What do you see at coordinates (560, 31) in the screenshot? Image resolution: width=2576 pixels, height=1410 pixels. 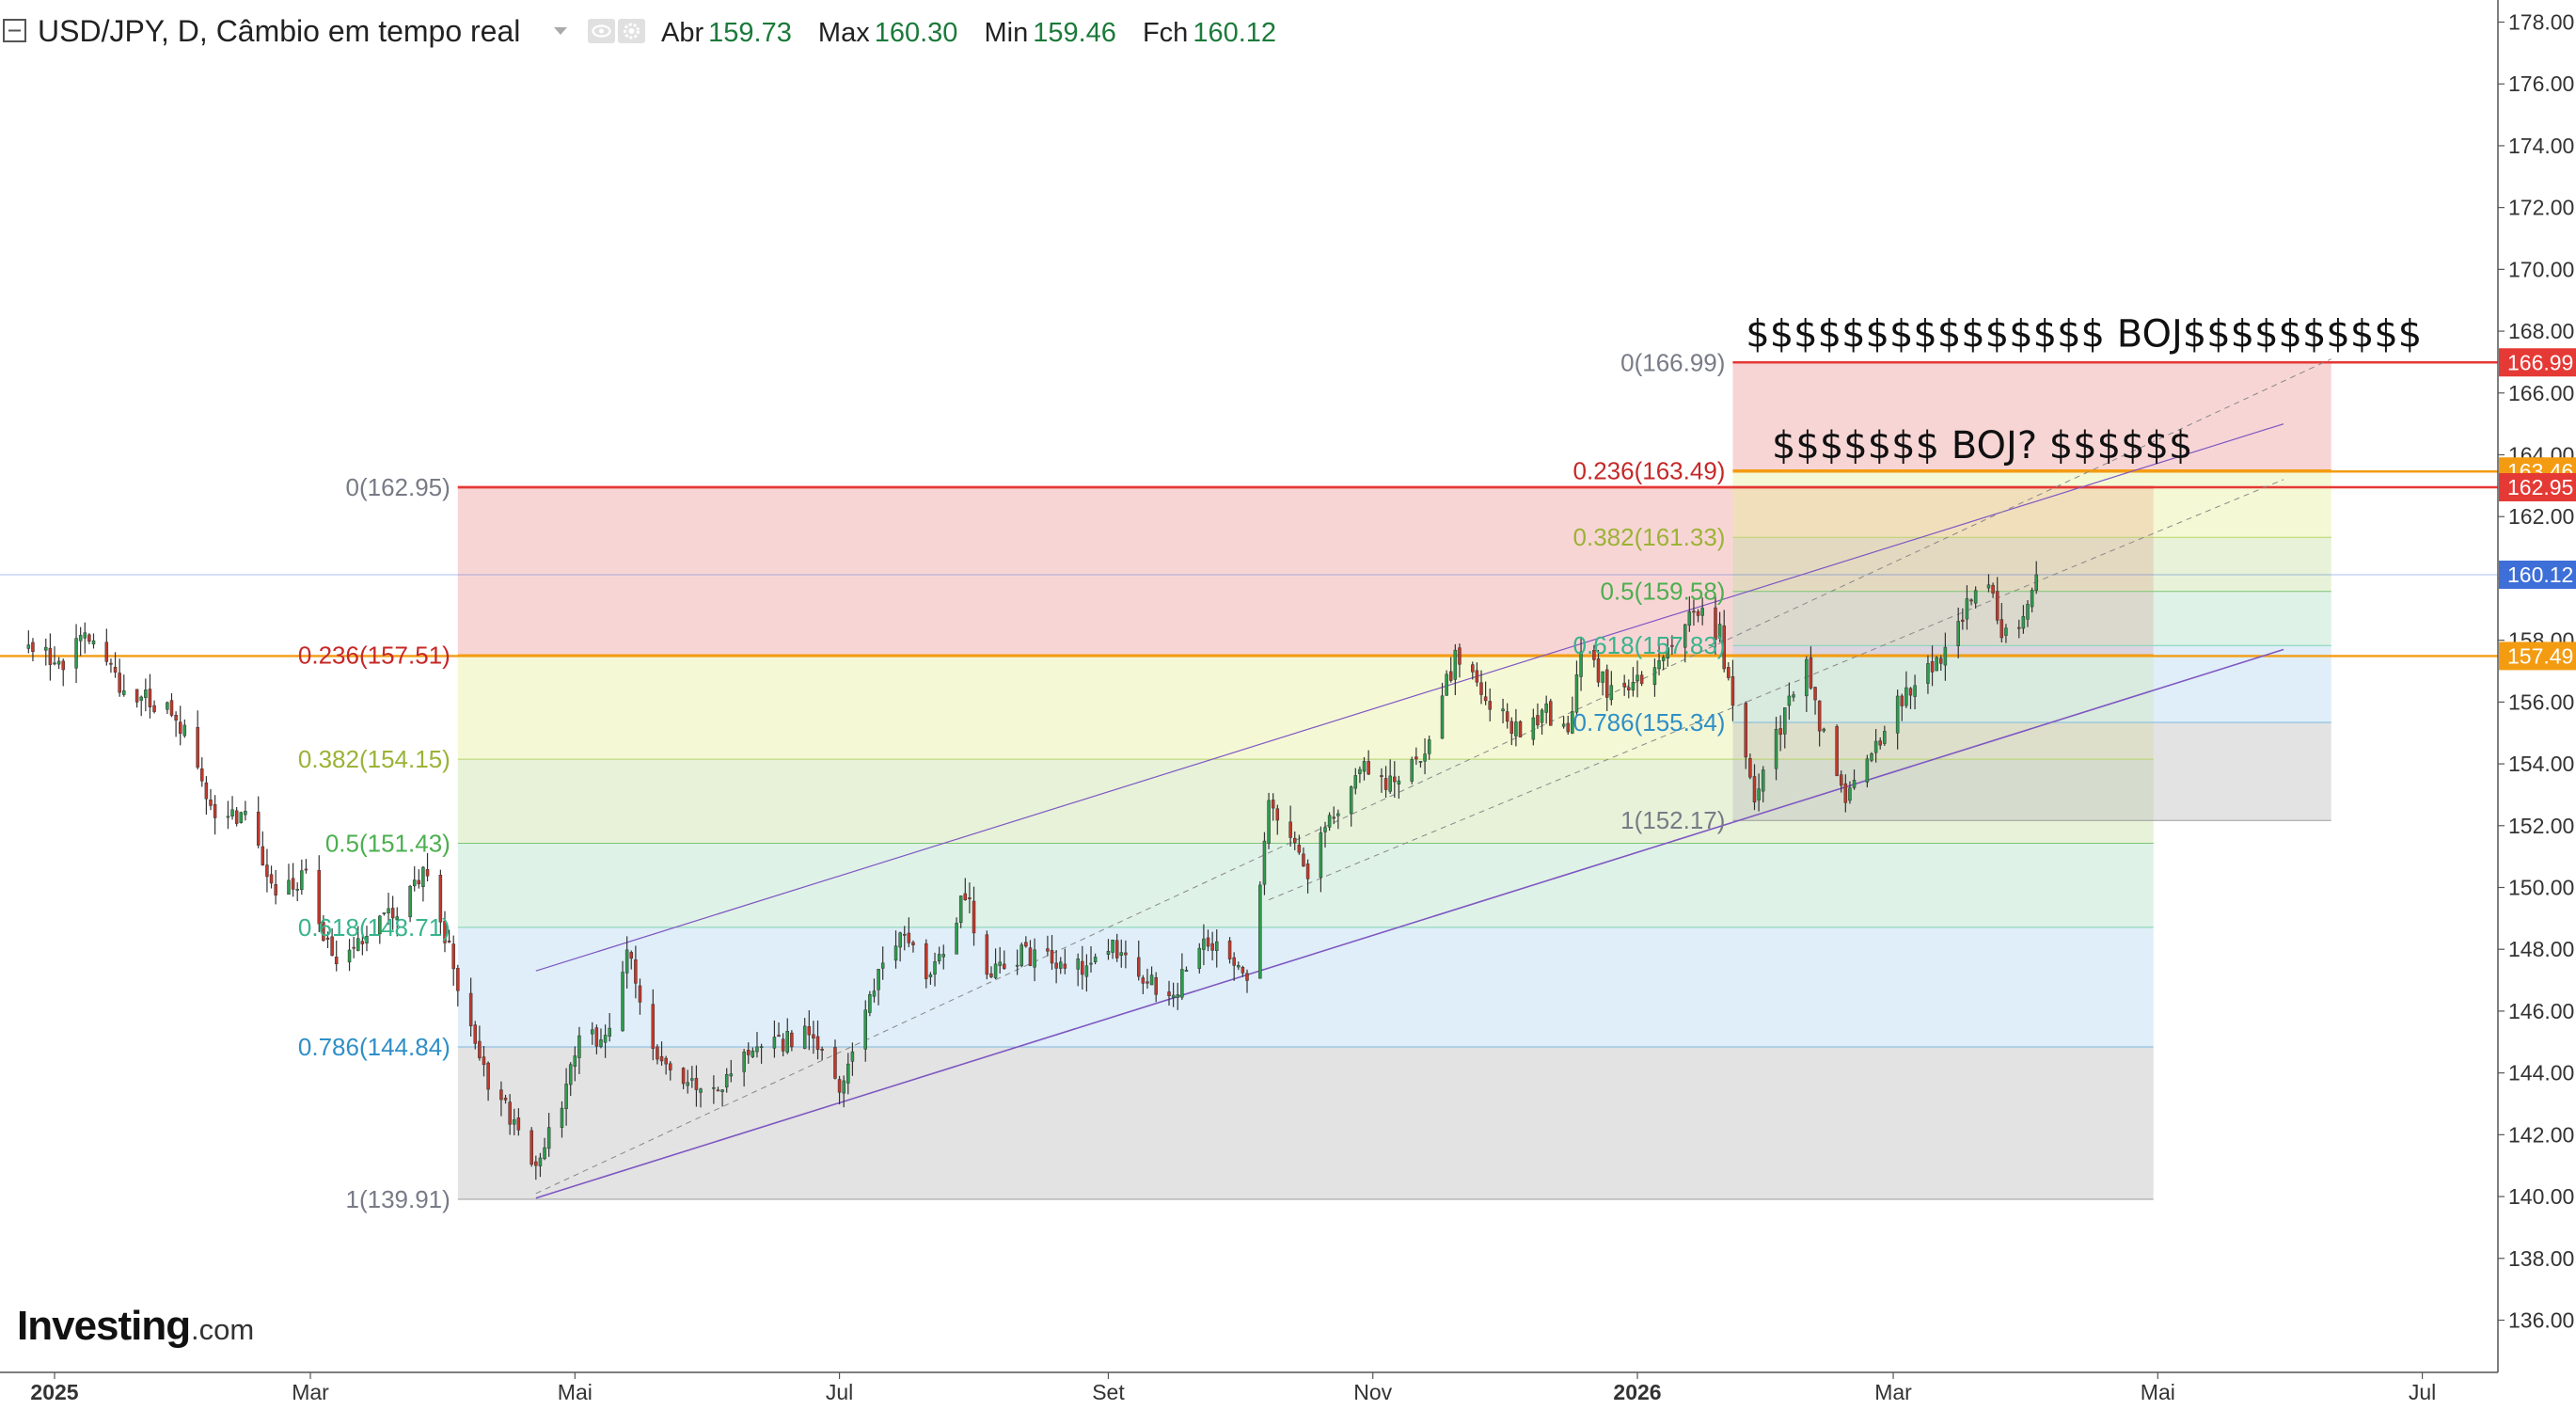 I see `caret-down-icon` at bounding box center [560, 31].